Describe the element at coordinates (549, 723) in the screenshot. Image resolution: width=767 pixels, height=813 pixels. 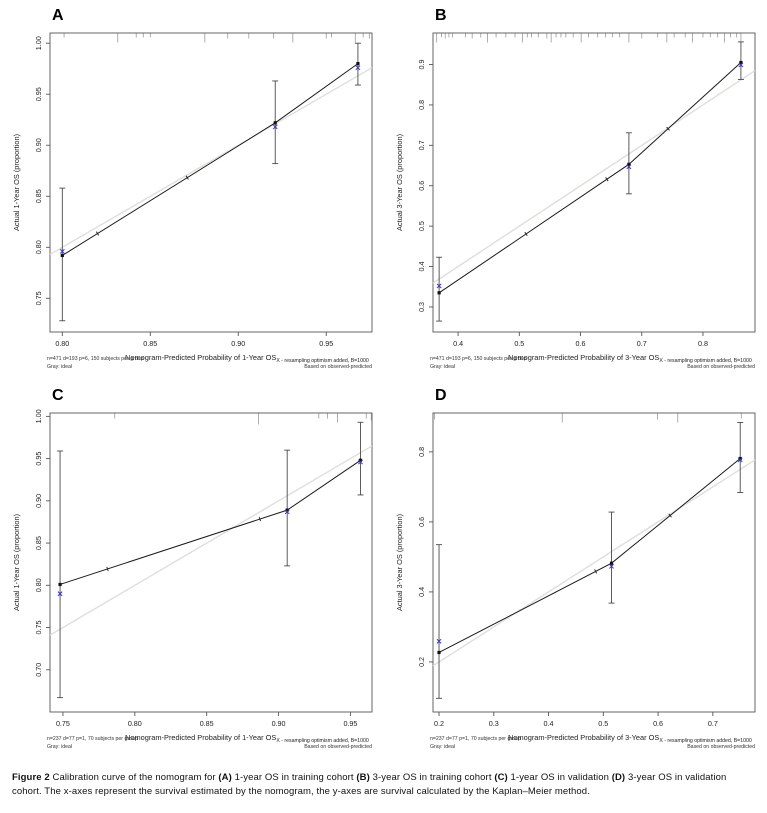
I see `x-axis-tick-label: 0.4` at that location.